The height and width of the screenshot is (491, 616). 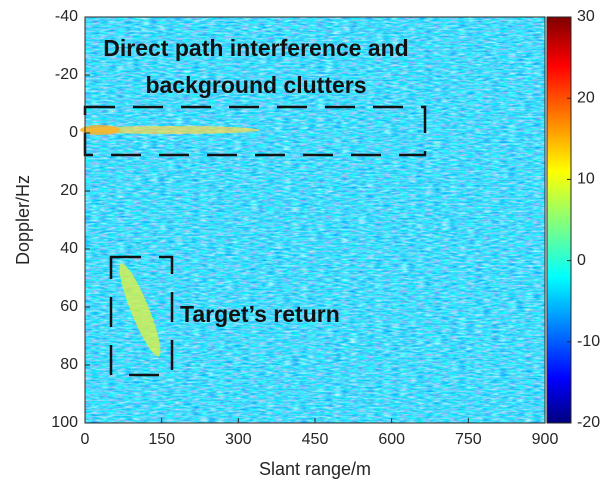 What do you see at coordinates (64, 422) in the screenshot?
I see `y-tick-label: 100` at bounding box center [64, 422].